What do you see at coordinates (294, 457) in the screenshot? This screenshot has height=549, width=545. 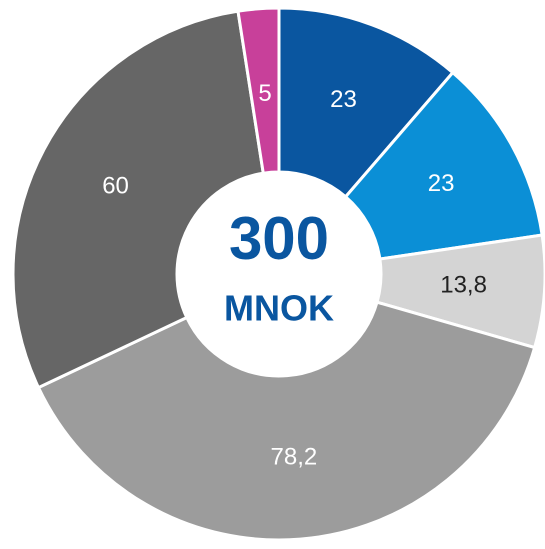 I see `data-label: 78,2` at bounding box center [294, 457].